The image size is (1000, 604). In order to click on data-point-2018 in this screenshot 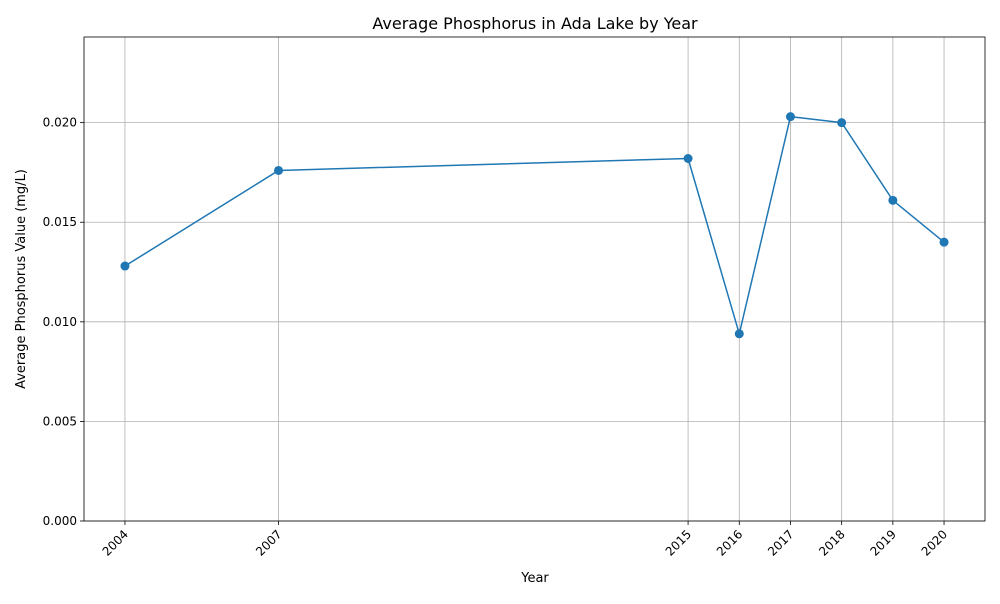, I will do `click(842, 123)`.